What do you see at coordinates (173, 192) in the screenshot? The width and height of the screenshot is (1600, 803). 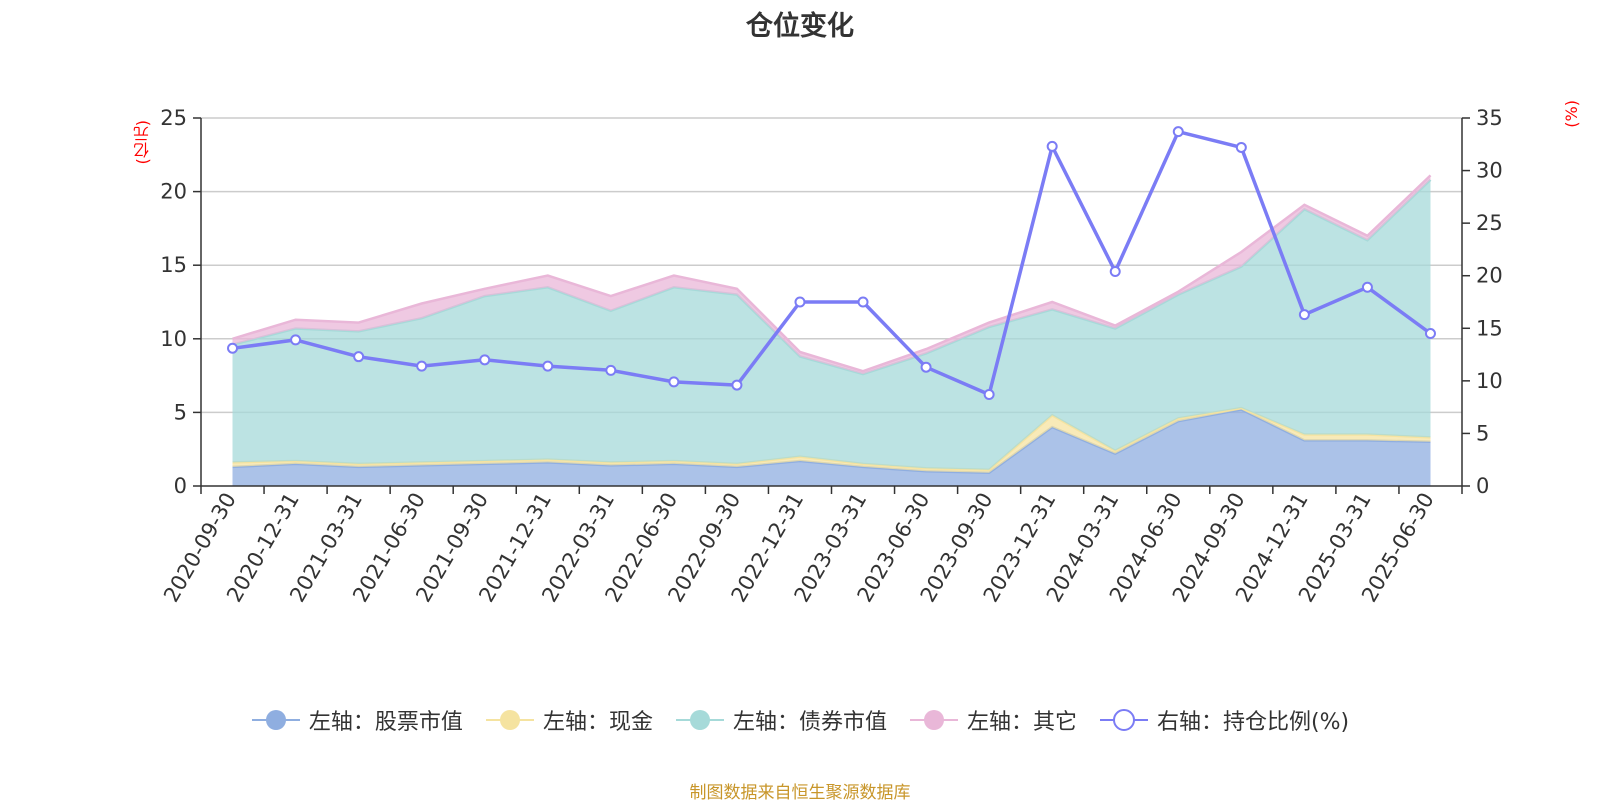 I see `left-tick-label: 20` at bounding box center [173, 192].